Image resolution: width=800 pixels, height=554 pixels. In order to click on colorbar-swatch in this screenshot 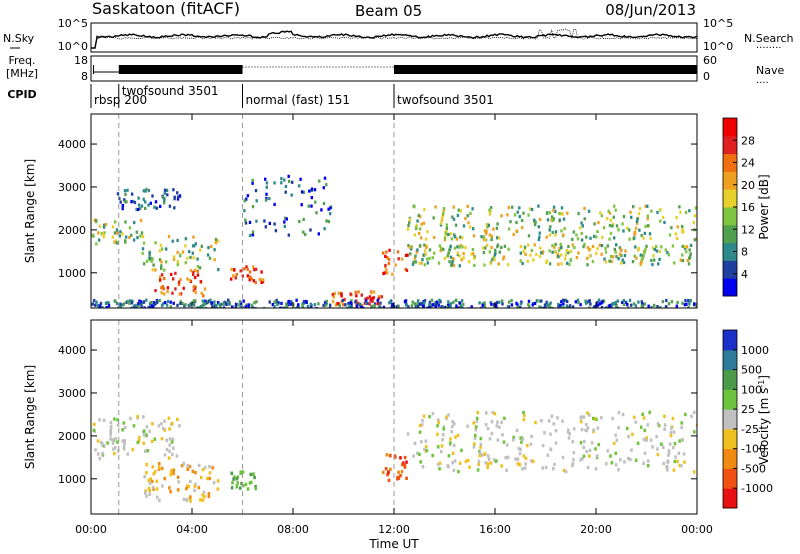, I will do `click(730, 419)`.